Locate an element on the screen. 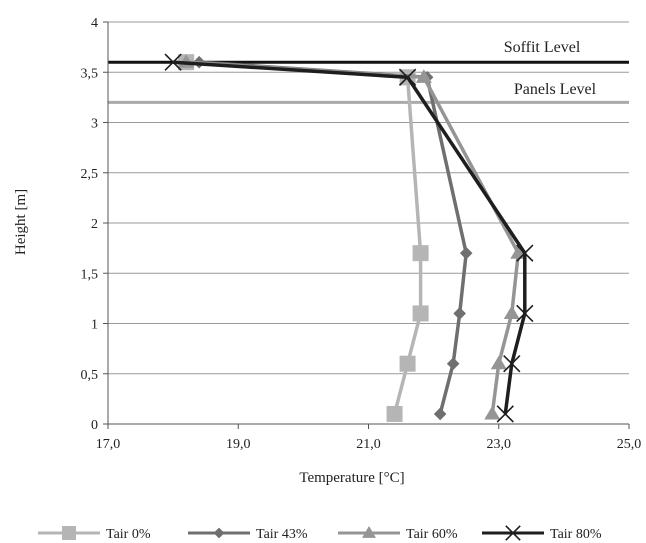  x-axis-label: Temperature [°C] is located at coordinates (351, 478).